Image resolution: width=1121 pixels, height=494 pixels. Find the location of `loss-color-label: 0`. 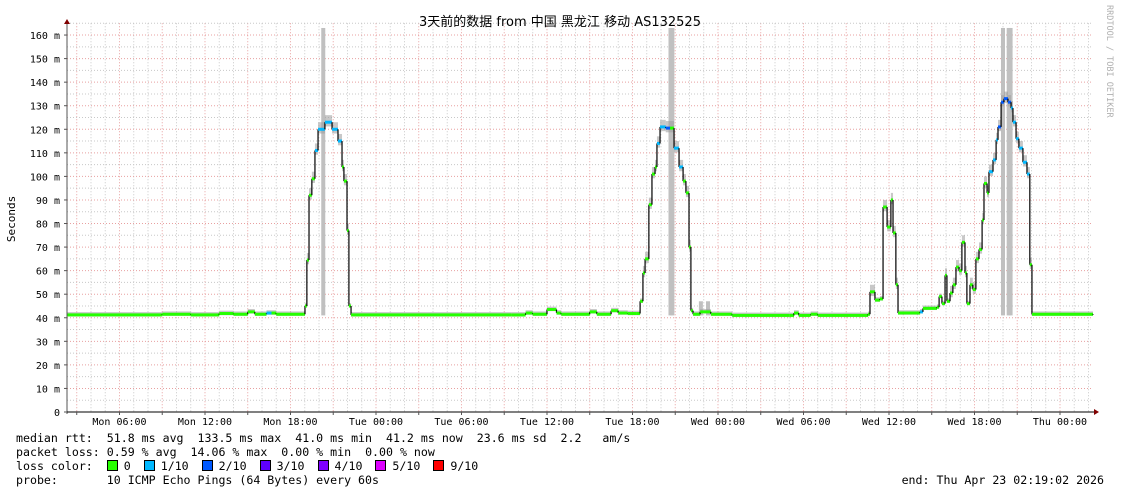

loss-color-label: 0 is located at coordinates (127, 466).